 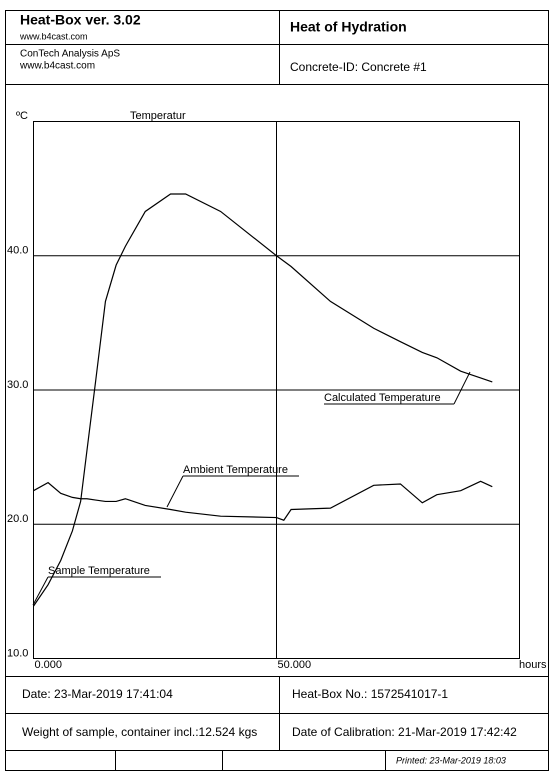 What do you see at coordinates (80, 20) in the screenshot?
I see `product: Heat-Box ver. 3.02` at bounding box center [80, 20].